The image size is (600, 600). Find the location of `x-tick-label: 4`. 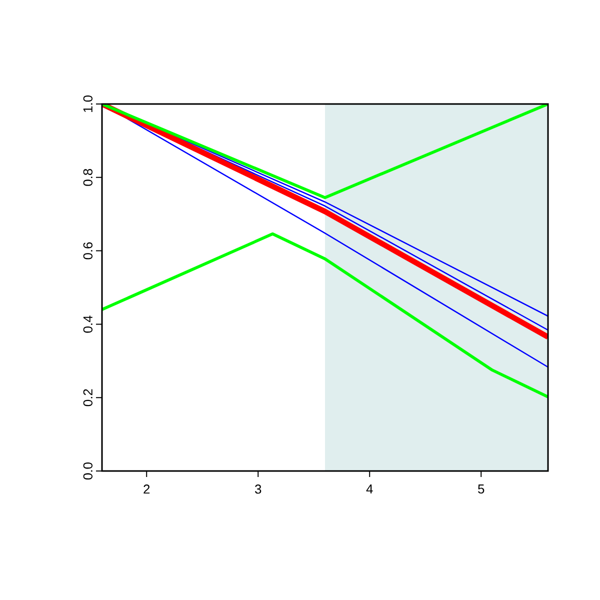

x-tick-label: 4 is located at coordinates (369, 489).